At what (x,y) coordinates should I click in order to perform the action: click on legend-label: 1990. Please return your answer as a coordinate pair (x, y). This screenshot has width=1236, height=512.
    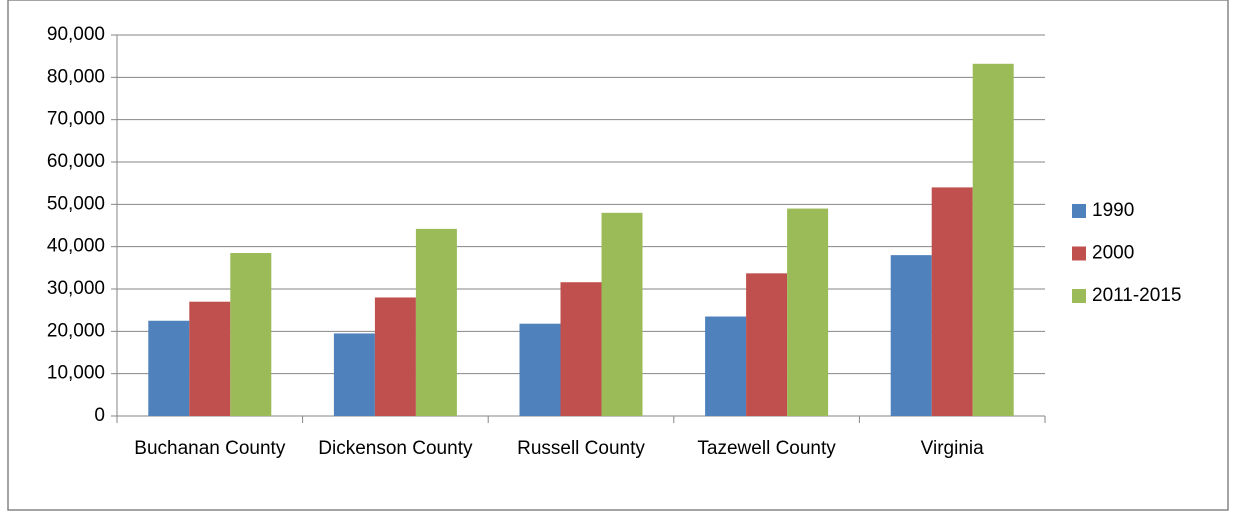
    Looking at the image, I should click on (1113, 210).